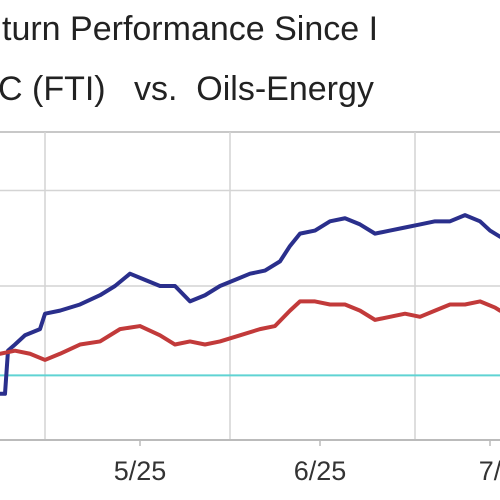  What do you see at coordinates (187, 89) in the screenshot?
I see `chart-subtitle: C (FTI) vs. Oils-Energy` at bounding box center [187, 89].